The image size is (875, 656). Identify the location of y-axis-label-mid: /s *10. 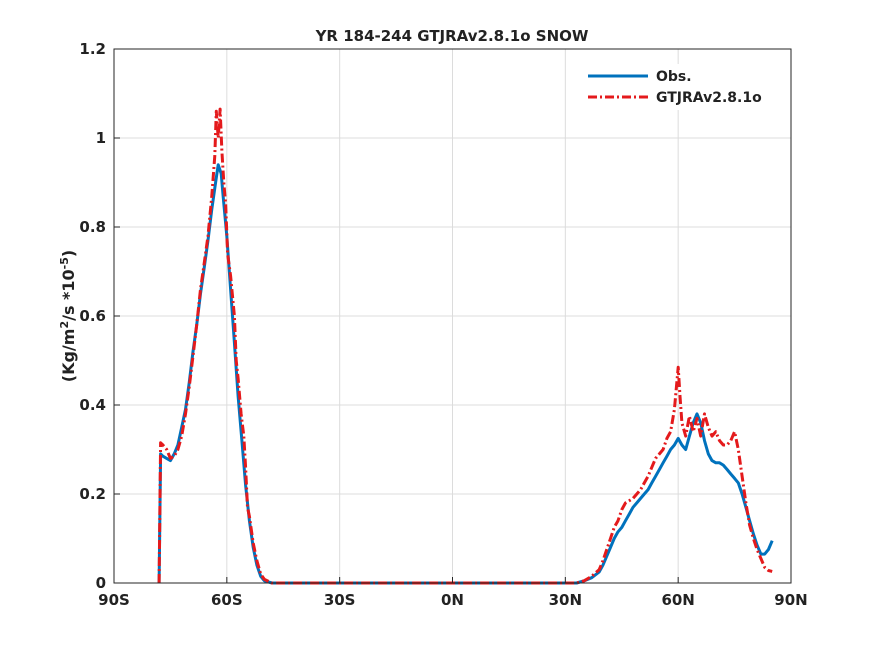
(68, 295).